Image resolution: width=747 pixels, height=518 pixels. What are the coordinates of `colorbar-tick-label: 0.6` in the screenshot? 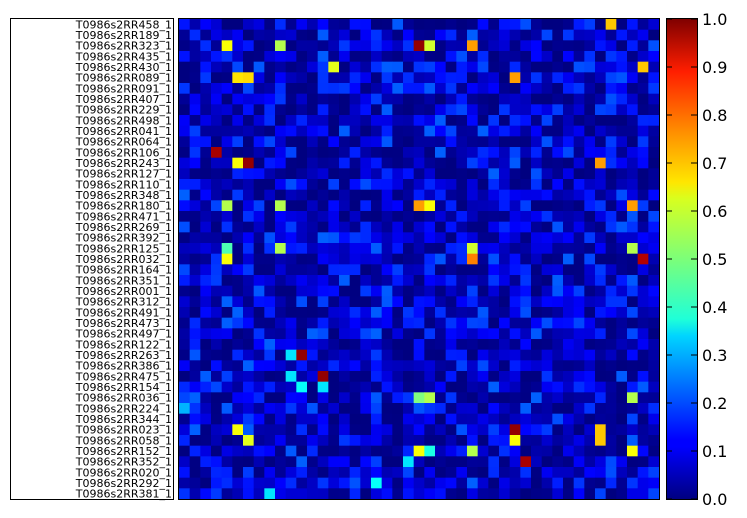 It's located at (714, 211).